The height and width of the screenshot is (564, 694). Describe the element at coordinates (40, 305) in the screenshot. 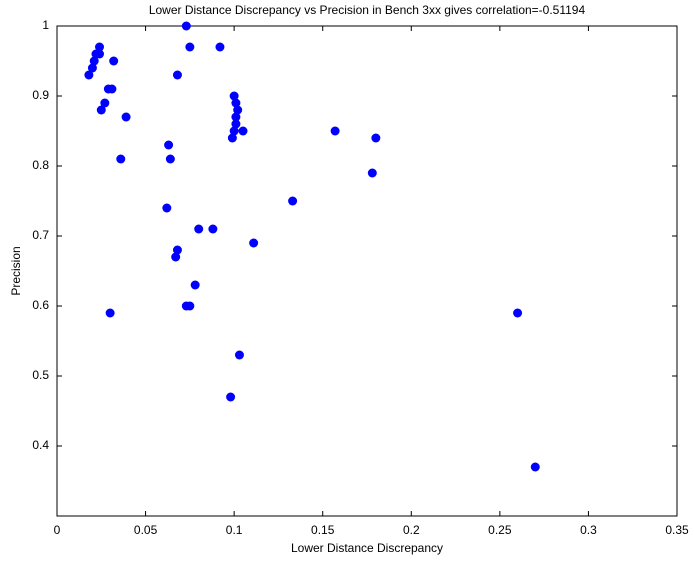

I see `y-tick-label: 0.6` at that location.